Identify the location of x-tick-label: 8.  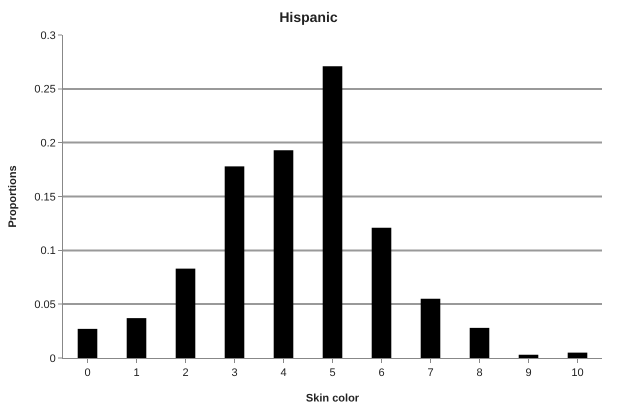
(479, 373).